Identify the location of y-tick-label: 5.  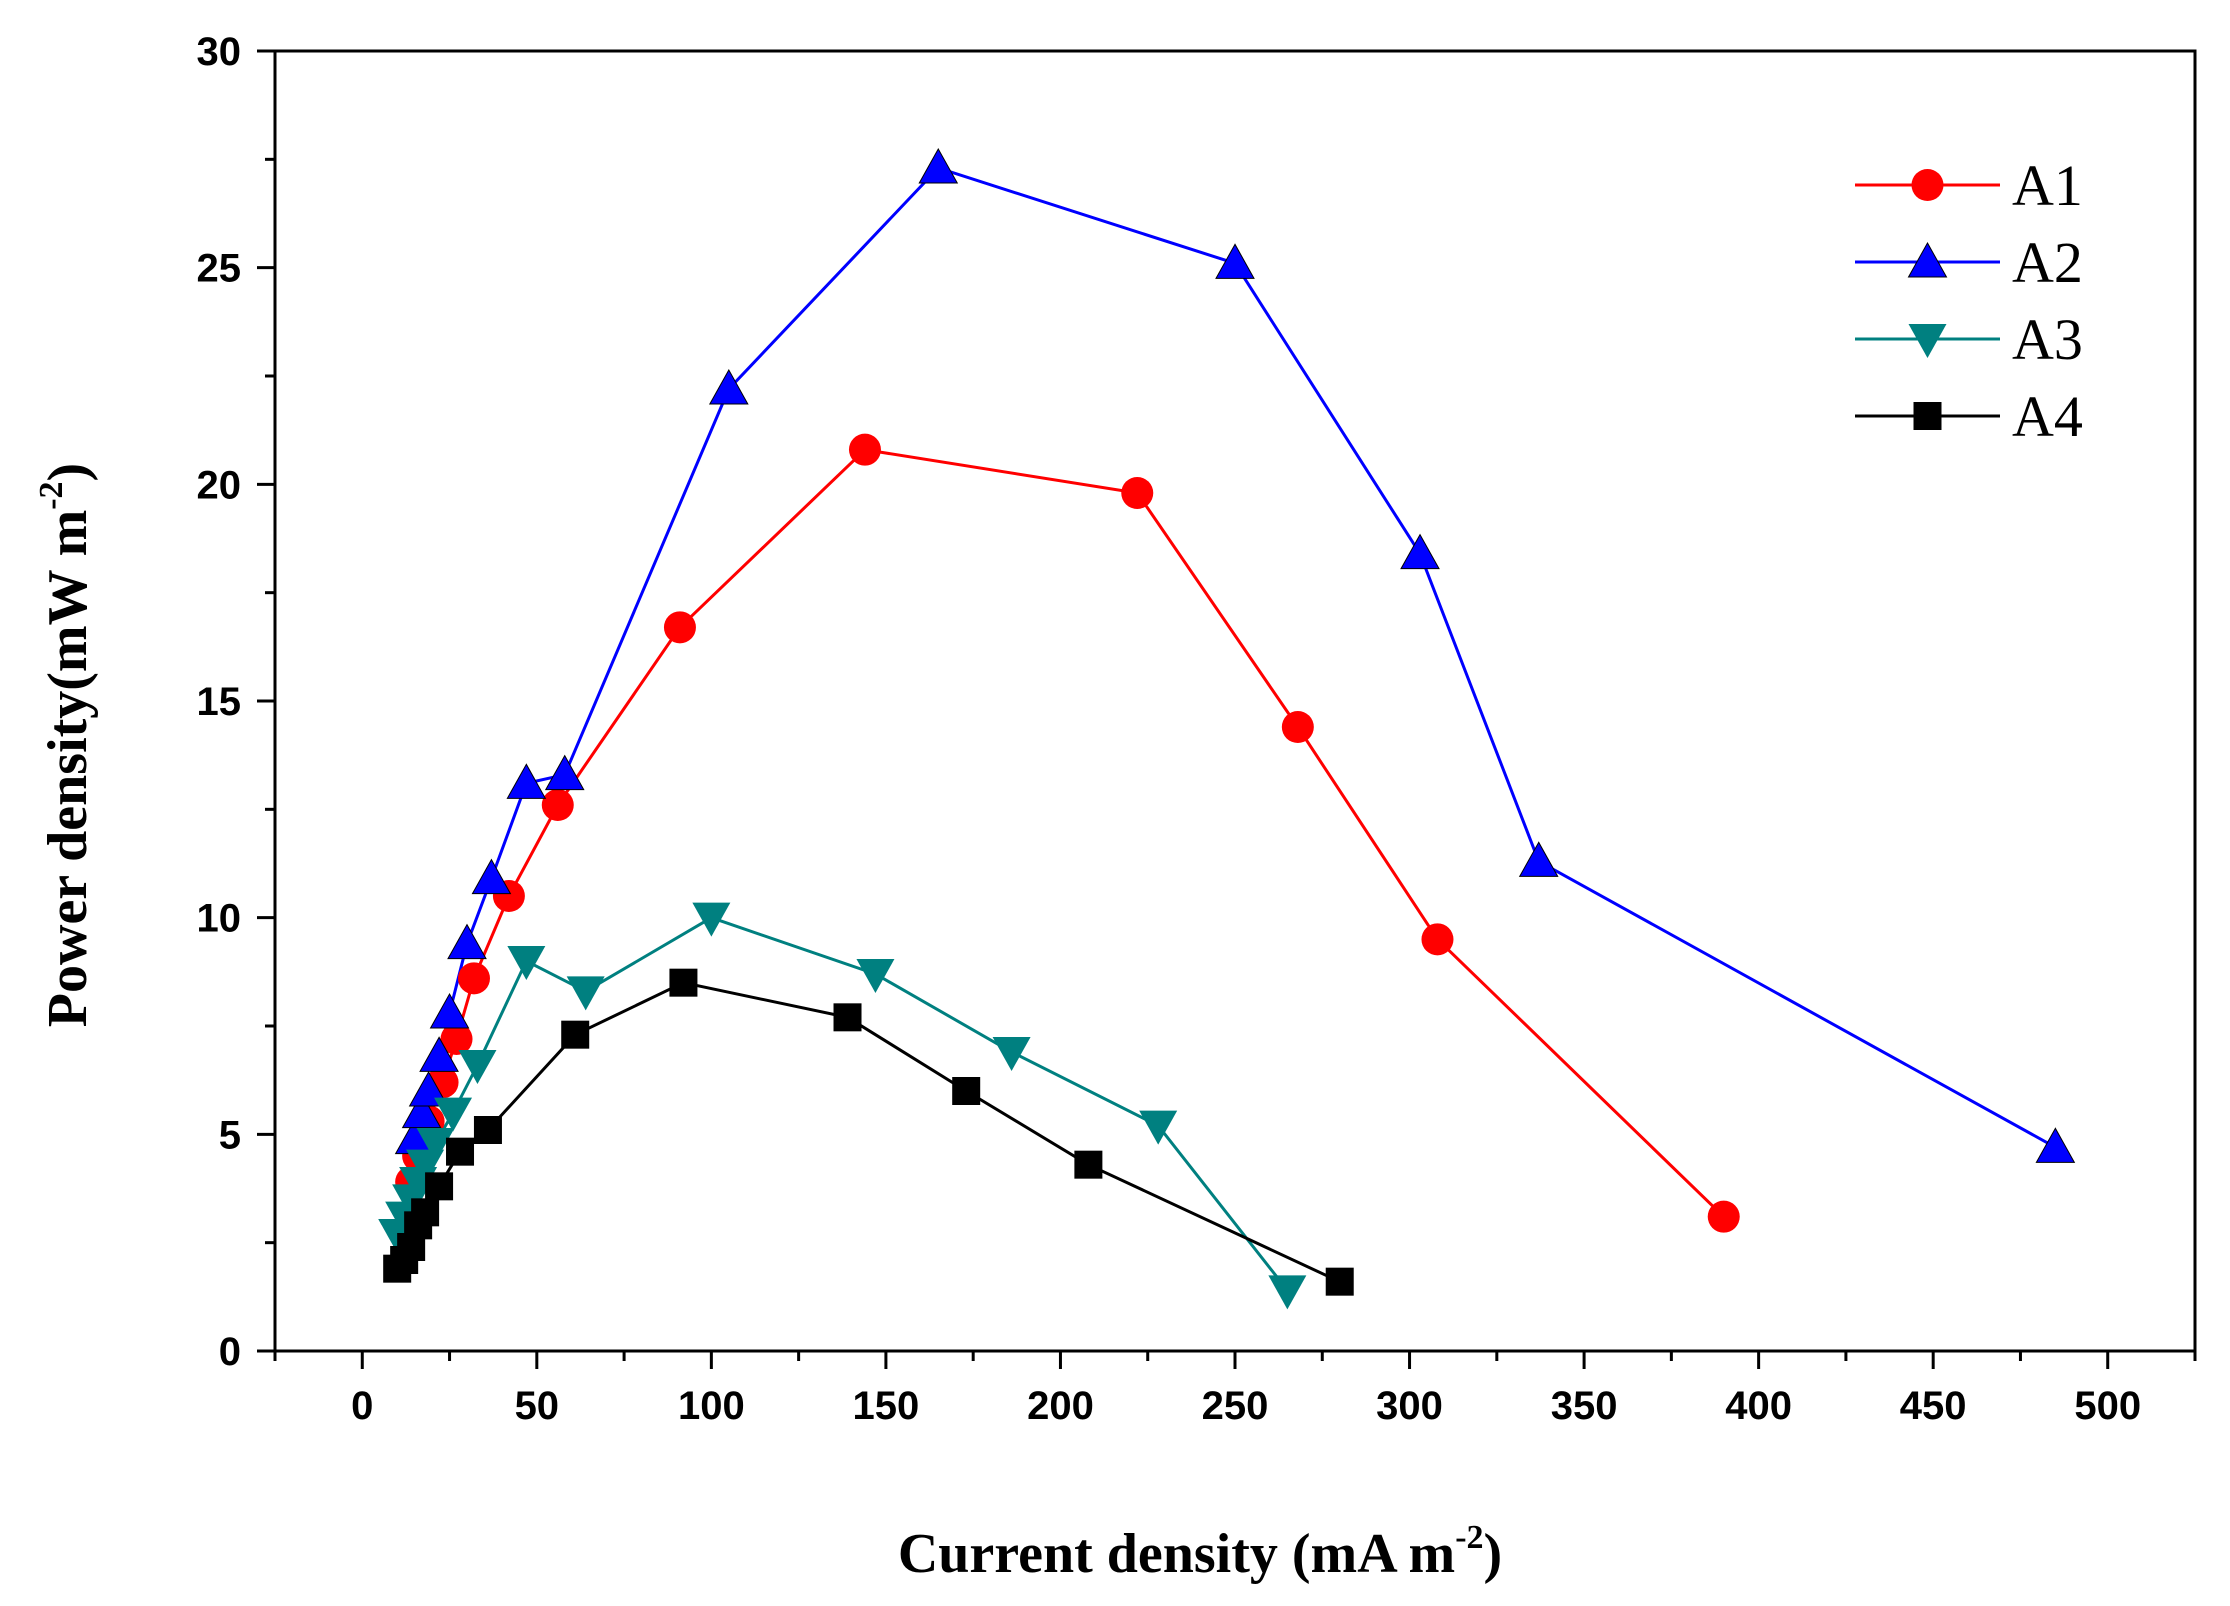
(230, 1135).